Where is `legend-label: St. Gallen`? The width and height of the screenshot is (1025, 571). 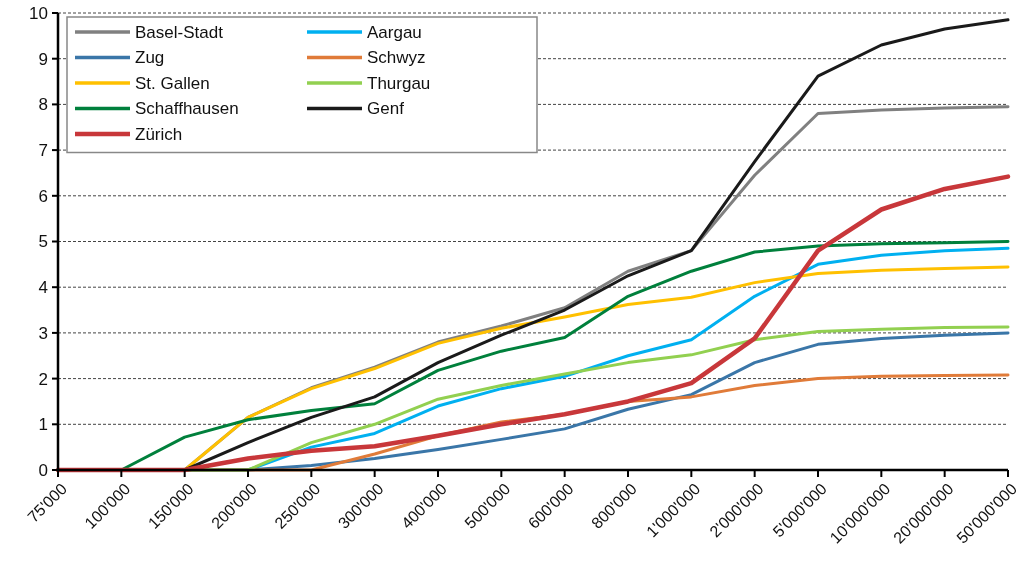
legend-label: St. Gallen is located at coordinates (172, 83).